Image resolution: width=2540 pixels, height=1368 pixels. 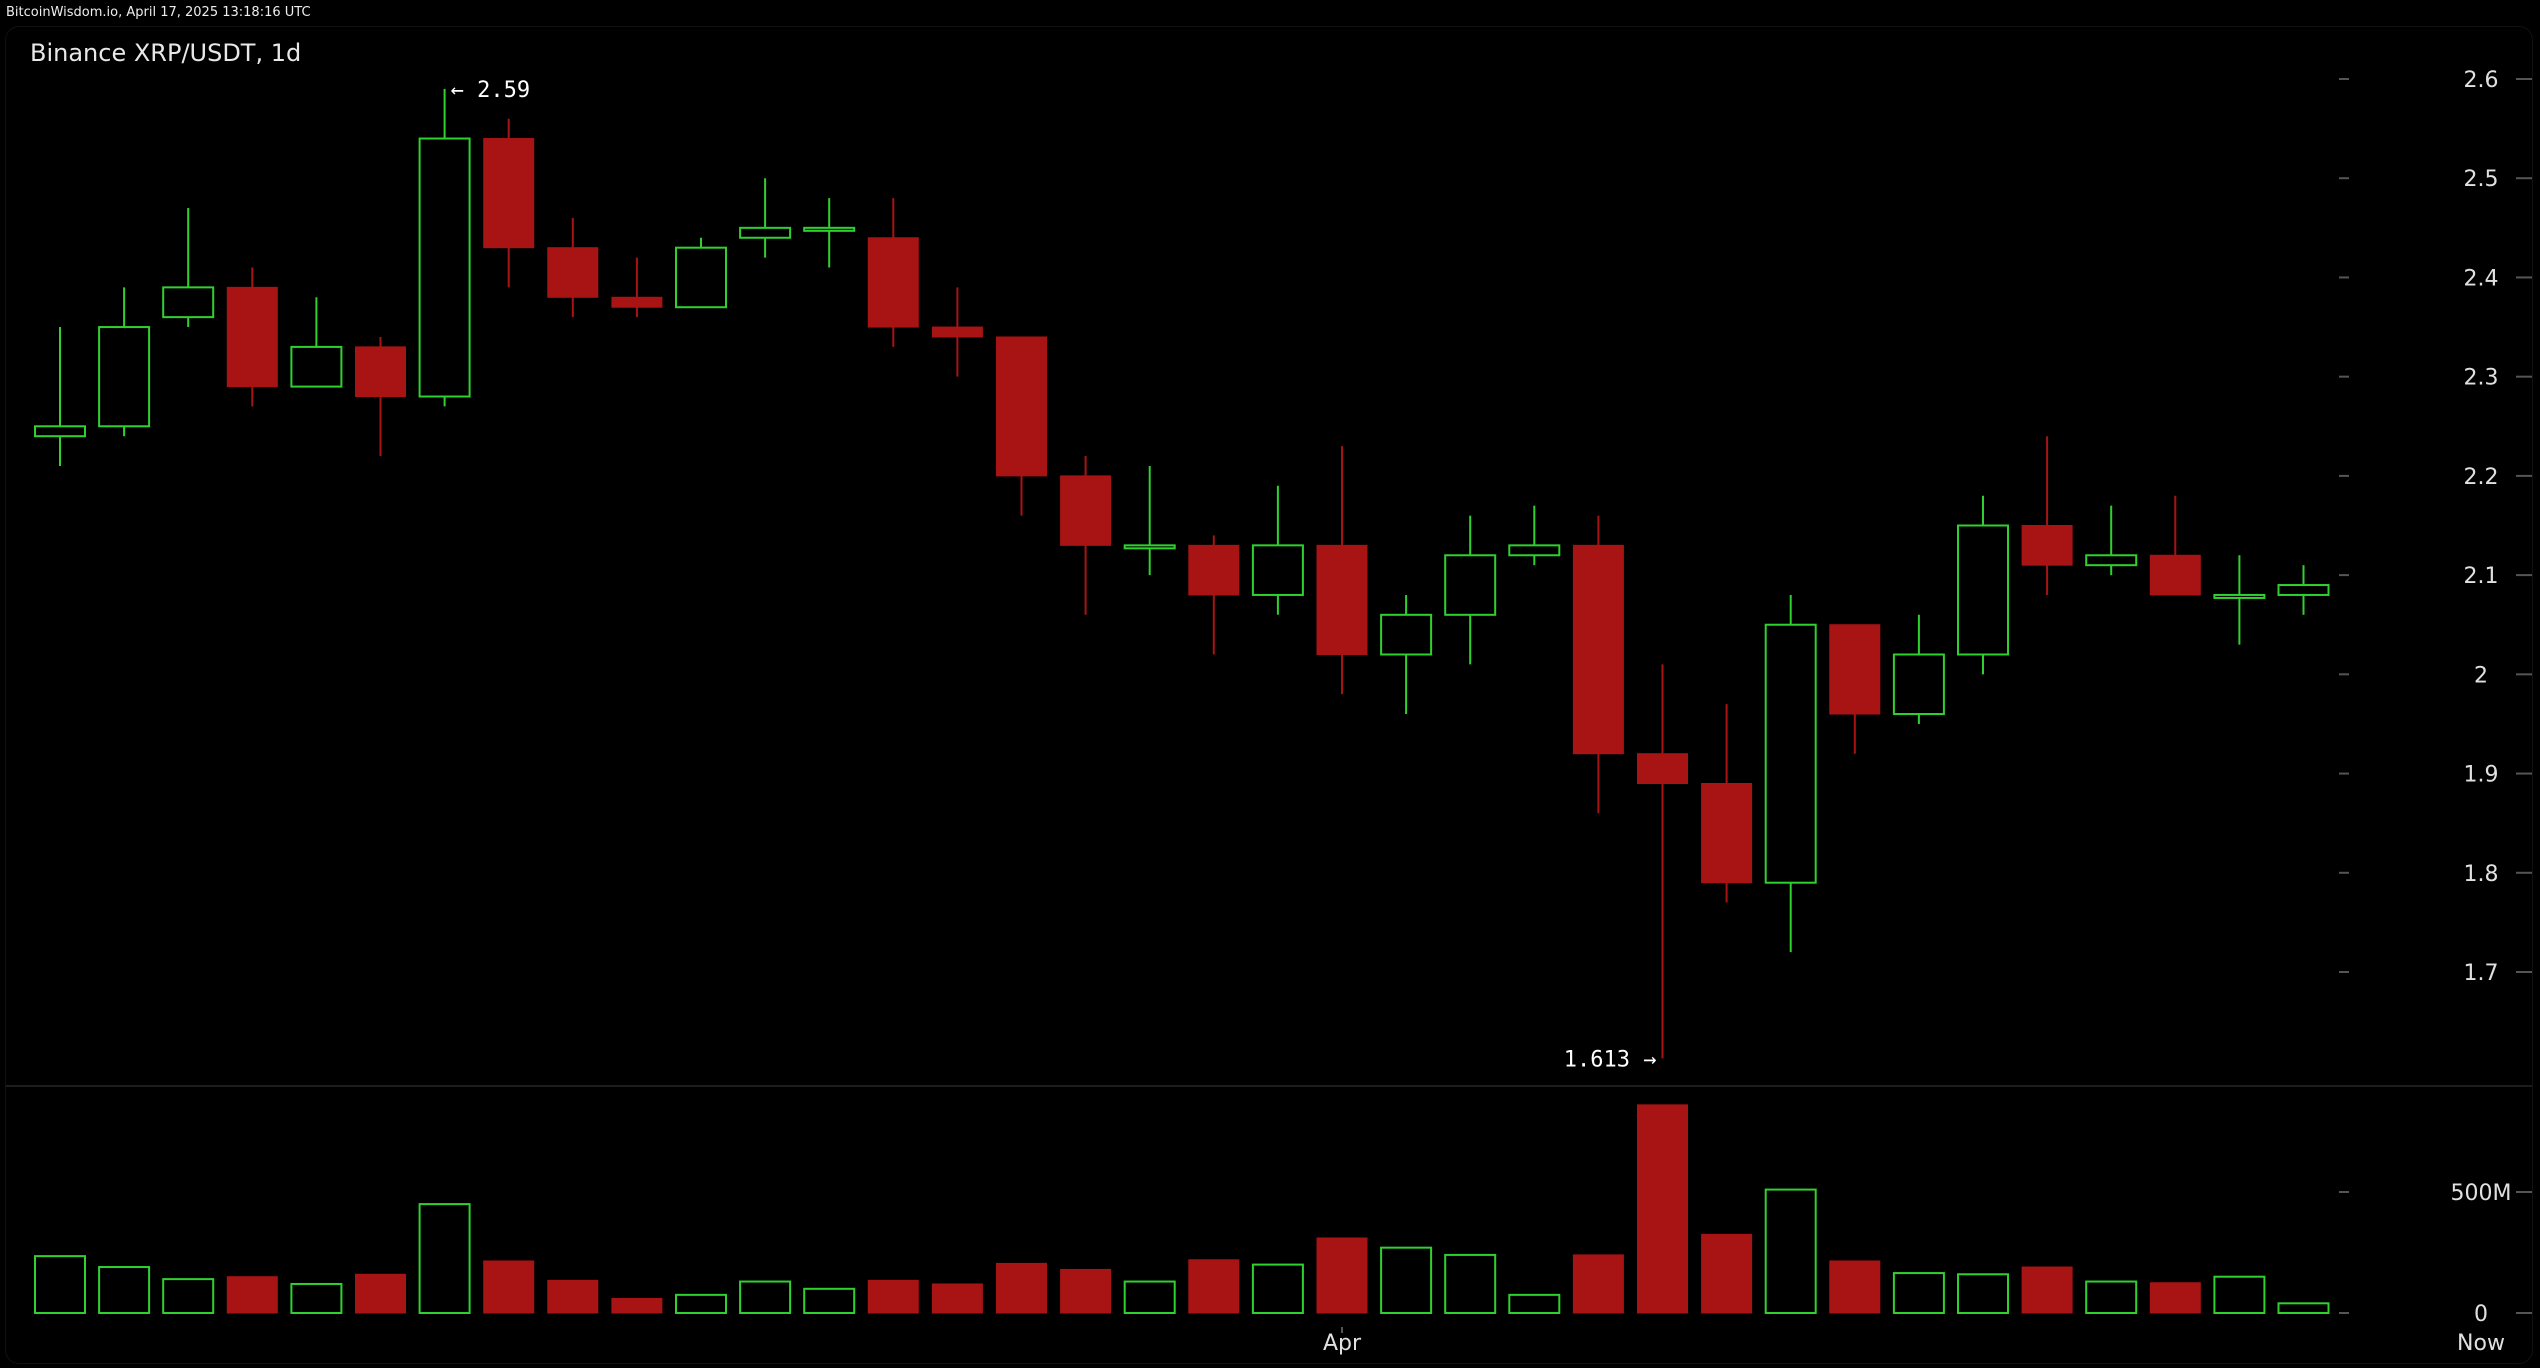 What do you see at coordinates (2481, 179) in the screenshot?
I see `price-tick-label: 2.5` at bounding box center [2481, 179].